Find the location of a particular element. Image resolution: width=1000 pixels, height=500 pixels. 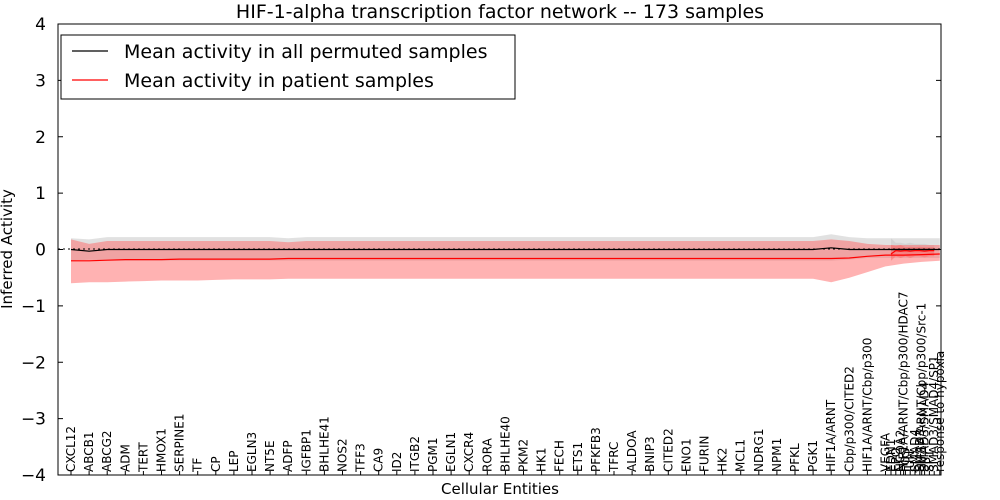

confidence-bands is located at coordinates (505, 259).